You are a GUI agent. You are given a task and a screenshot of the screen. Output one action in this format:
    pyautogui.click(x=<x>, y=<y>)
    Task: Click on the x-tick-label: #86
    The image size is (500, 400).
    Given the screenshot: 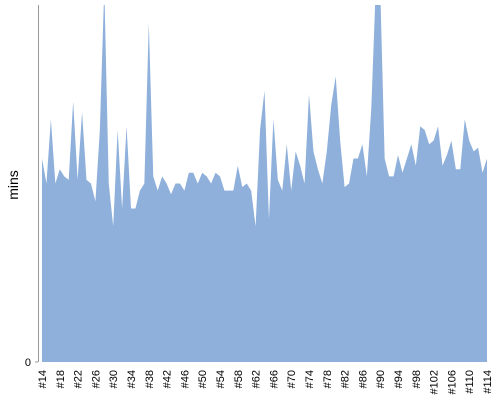 What is the action you would take?
    pyautogui.click(x=363, y=379)
    